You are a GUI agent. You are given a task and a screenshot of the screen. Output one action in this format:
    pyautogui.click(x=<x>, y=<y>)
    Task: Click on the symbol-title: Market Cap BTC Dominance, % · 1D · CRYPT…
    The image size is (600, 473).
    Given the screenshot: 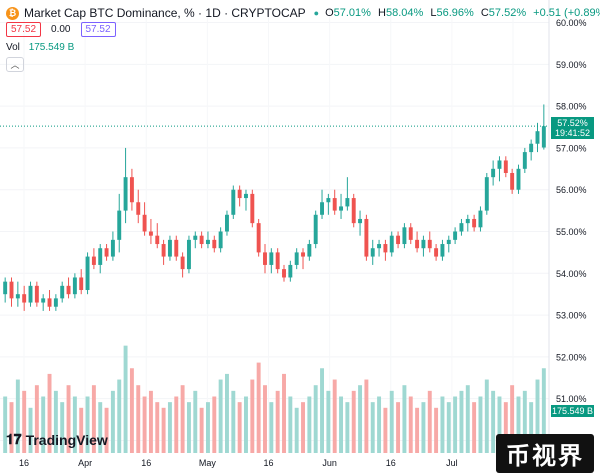 What is the action you would take?
    pyautogui.click(x=165, y=13)
    